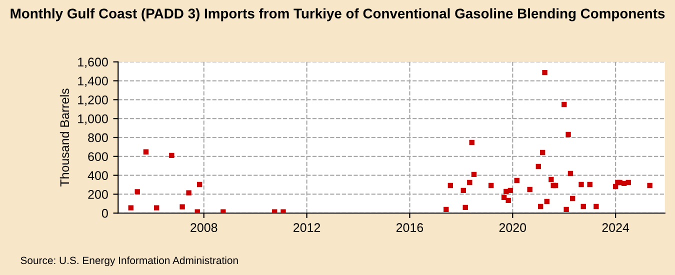 The width and height of the screenshot is (675, 275). Describe the element at coordinates (204, 227) in the screenshot. I see `x-tick-label: 2008` at that location.